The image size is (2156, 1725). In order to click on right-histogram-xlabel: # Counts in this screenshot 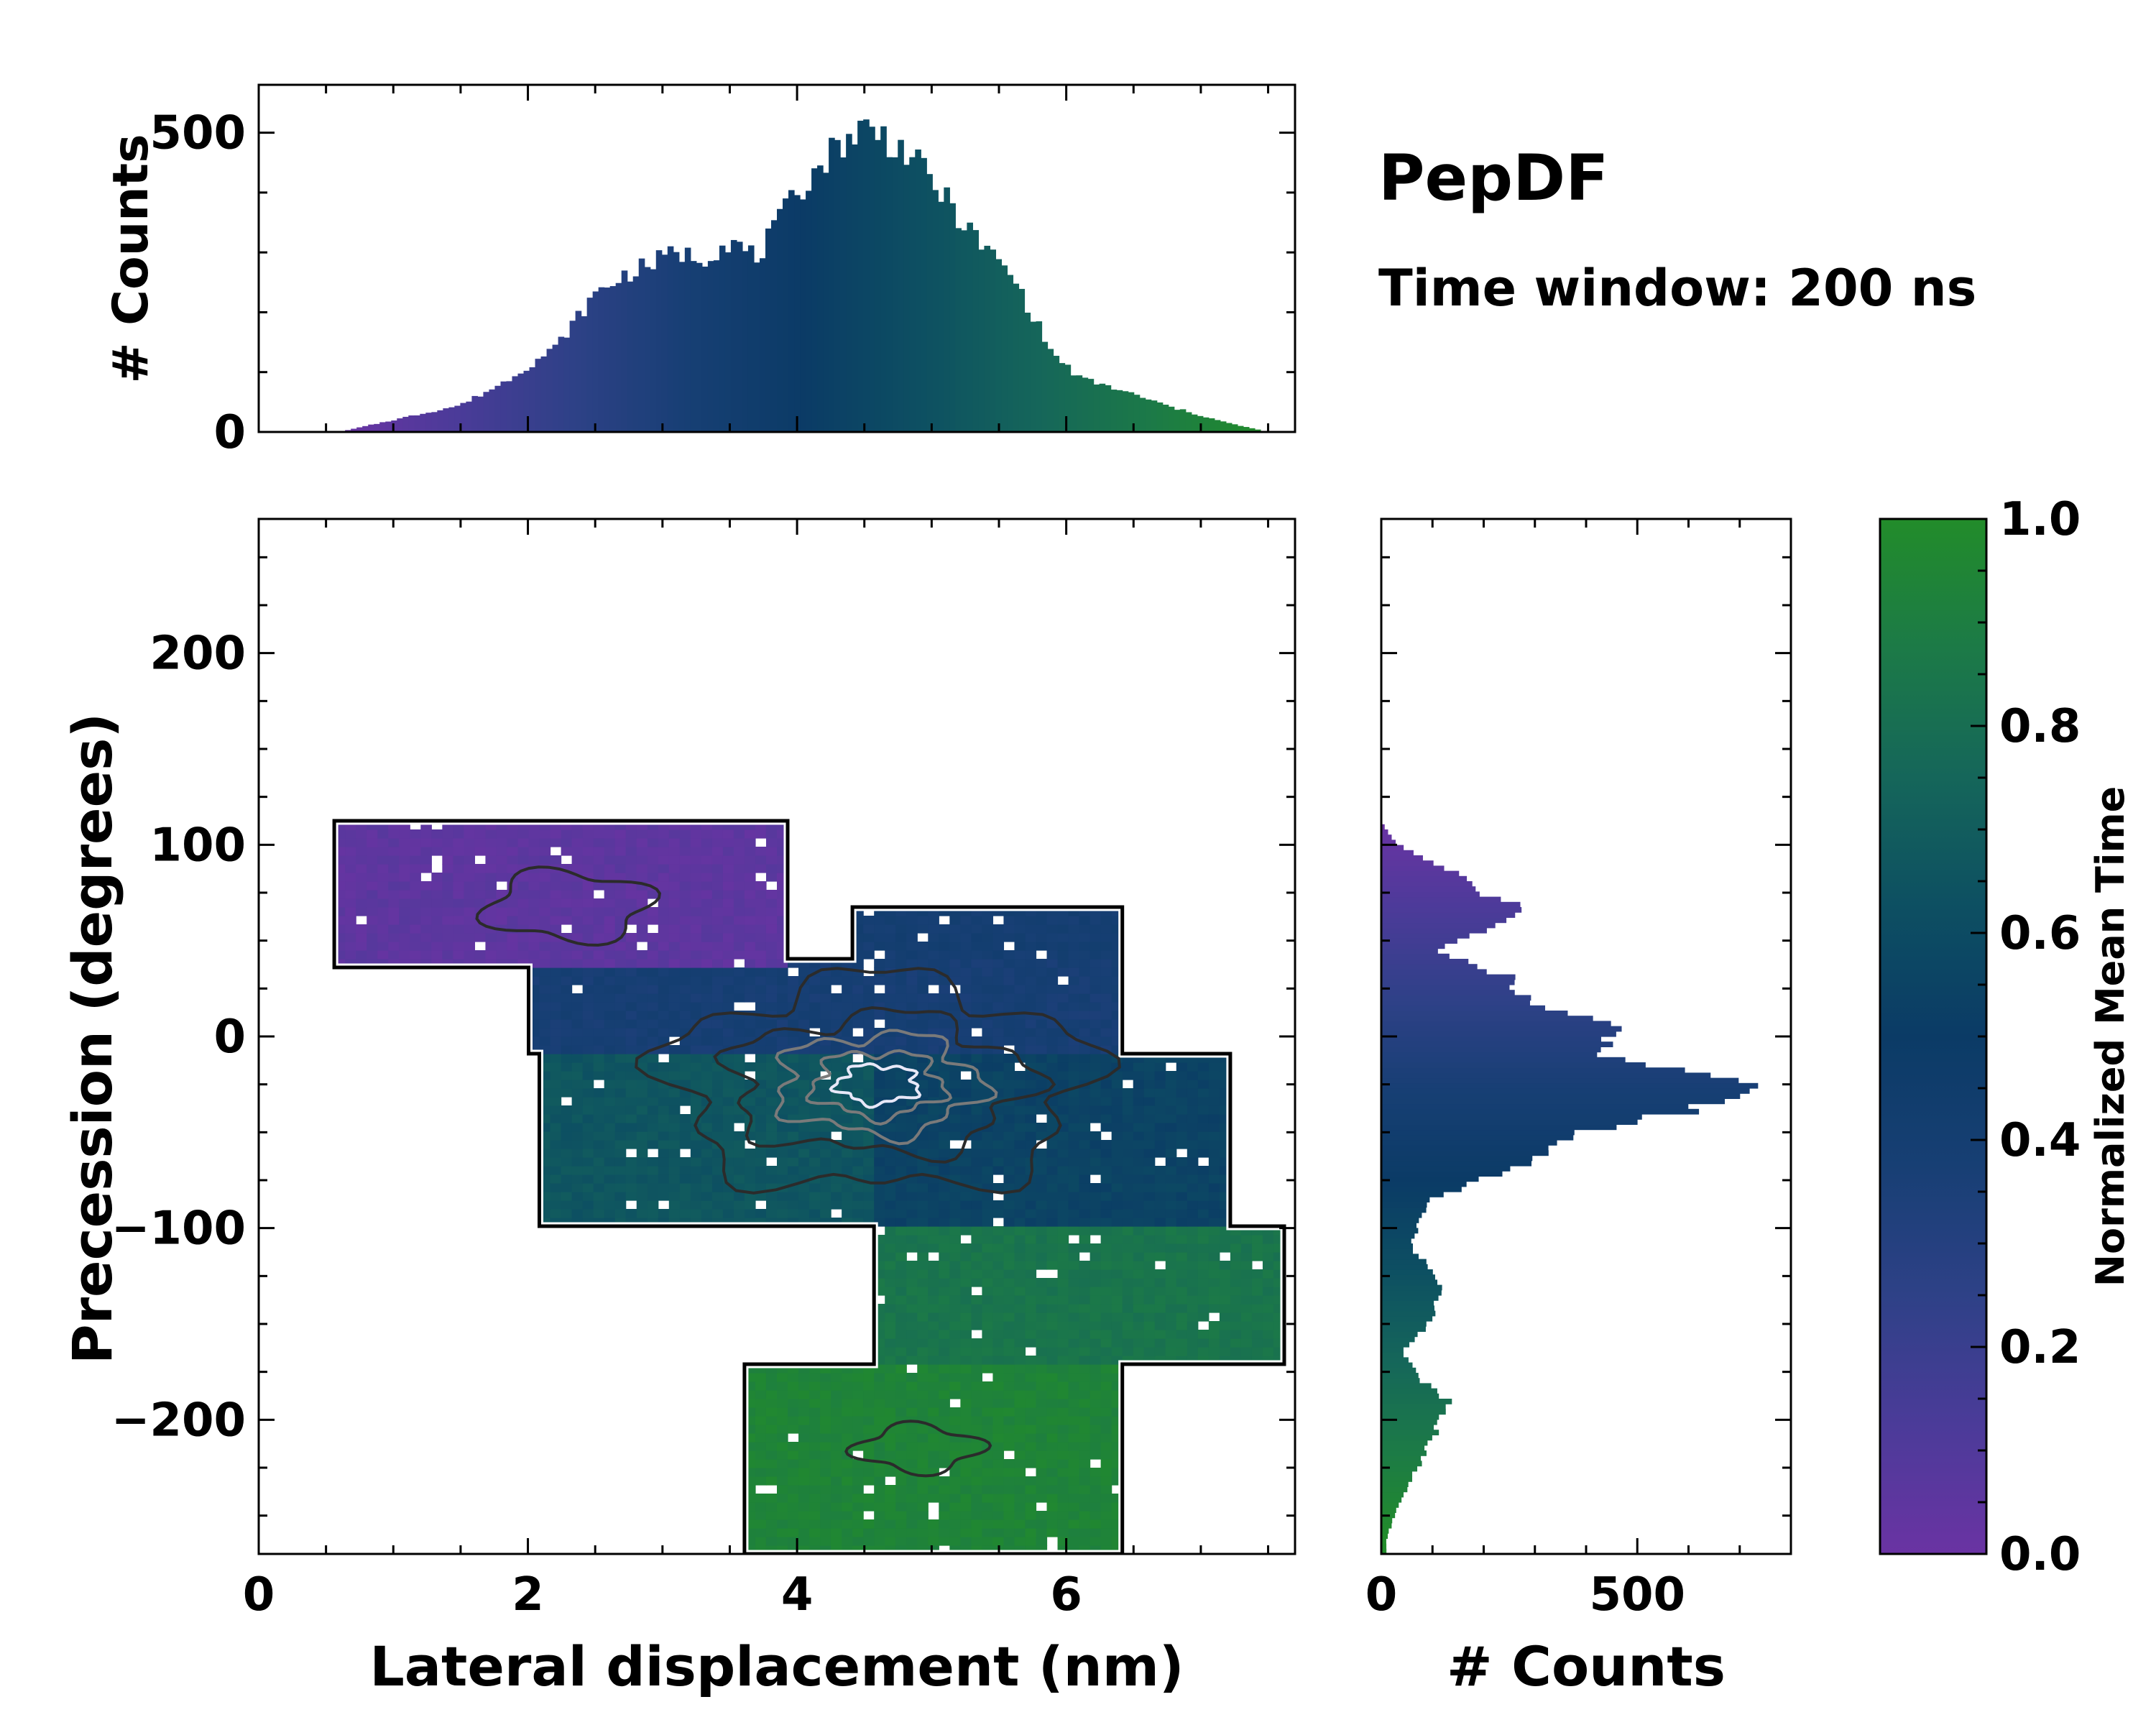, I will do `click(1586, 1666)`.